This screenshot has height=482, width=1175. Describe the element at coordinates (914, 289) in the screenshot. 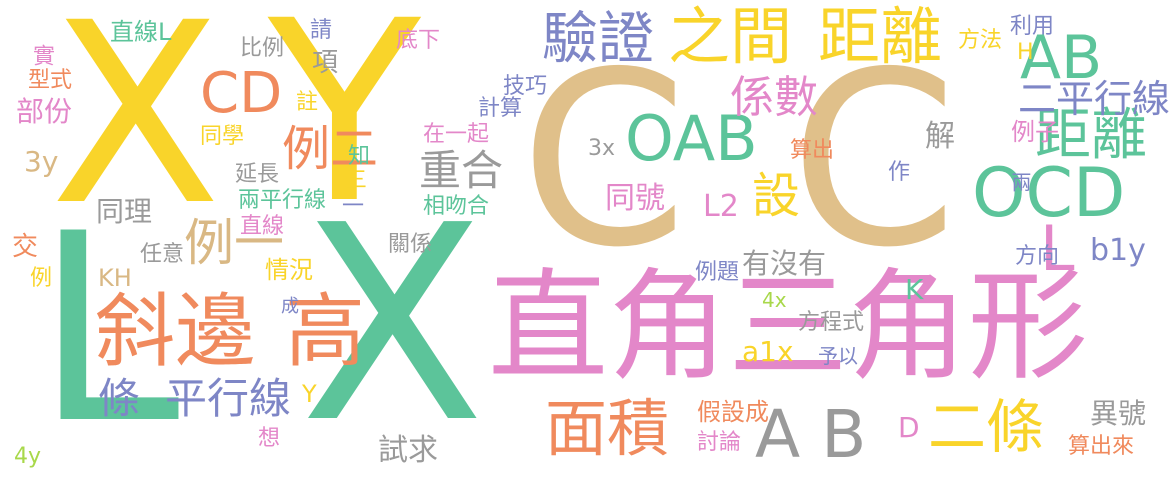

I see `word-k: K` at that location.